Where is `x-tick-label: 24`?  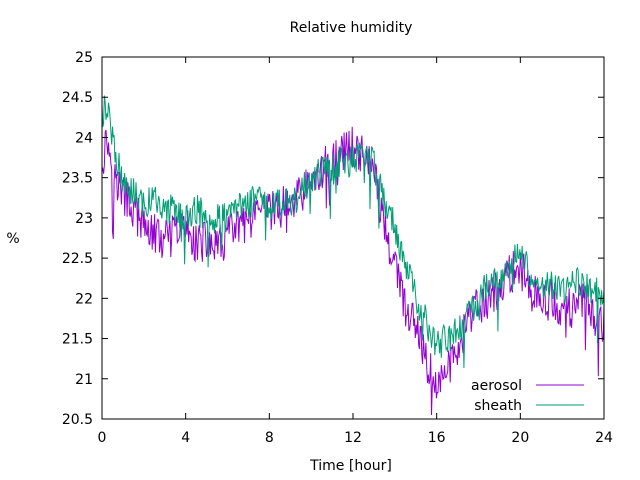 x-tick-label: 24 is located at coordinates (604, 438).